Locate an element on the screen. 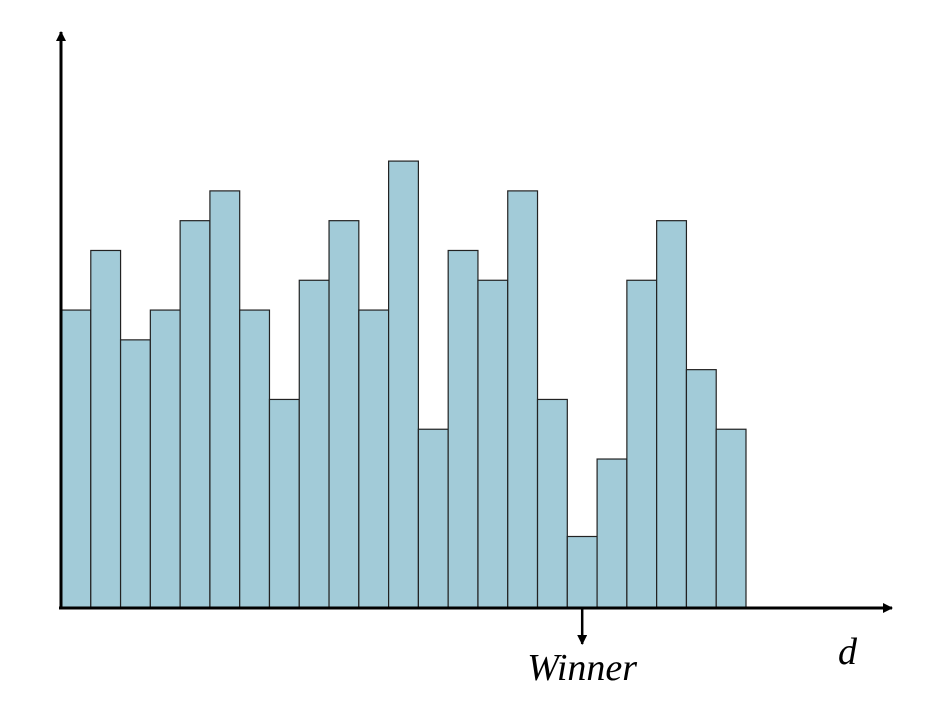 The width and height of the screenshot is (926, 702). annotation: Winner is located at coordinates (582, 668).